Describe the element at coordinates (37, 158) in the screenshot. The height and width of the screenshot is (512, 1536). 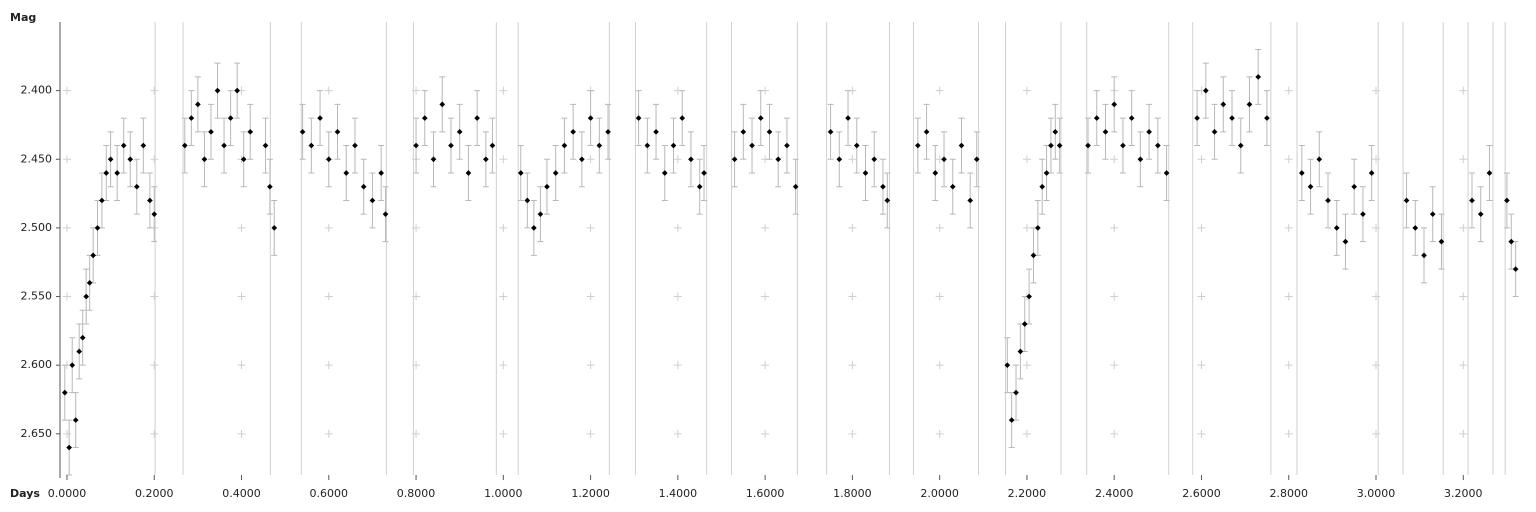
I see `y-tick-label: 2.450` at that location.